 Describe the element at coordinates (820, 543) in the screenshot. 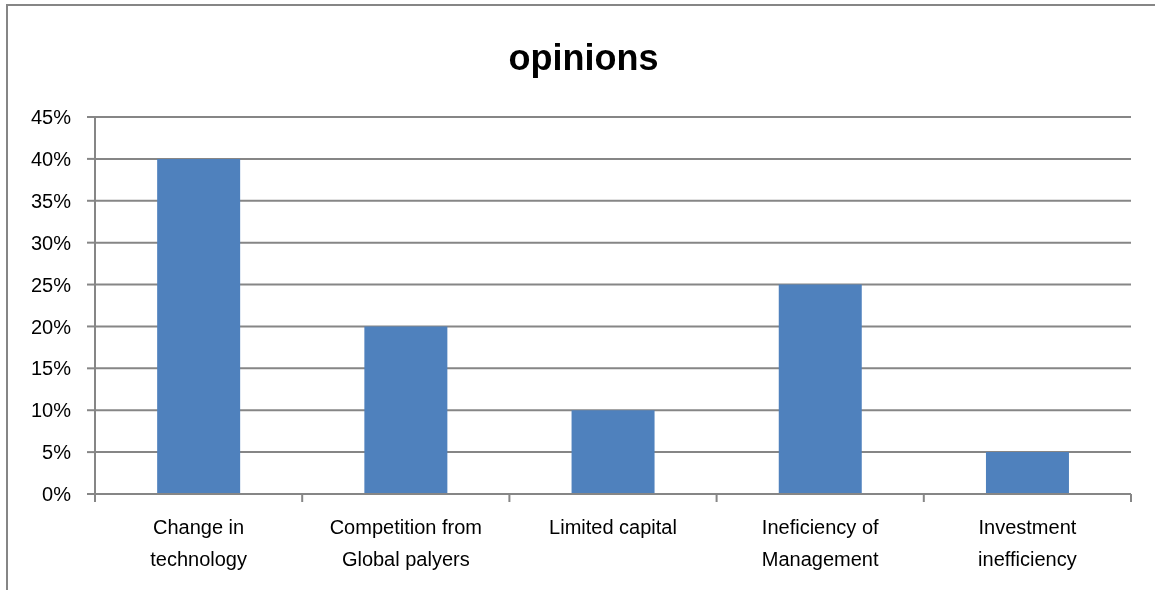

I see `x-tick-label: Ineficiency of Management` at that location.